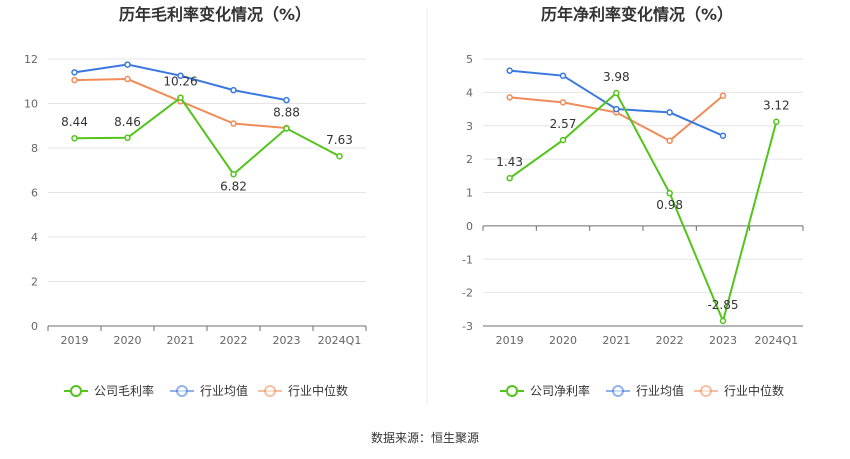 Image resolution: width=850 pixels, height=459 pixels. What do you see at coordinates (286, 112) in the screenshot?
I see `gross-data-label: 8.88` at bounding box center [286, 112].